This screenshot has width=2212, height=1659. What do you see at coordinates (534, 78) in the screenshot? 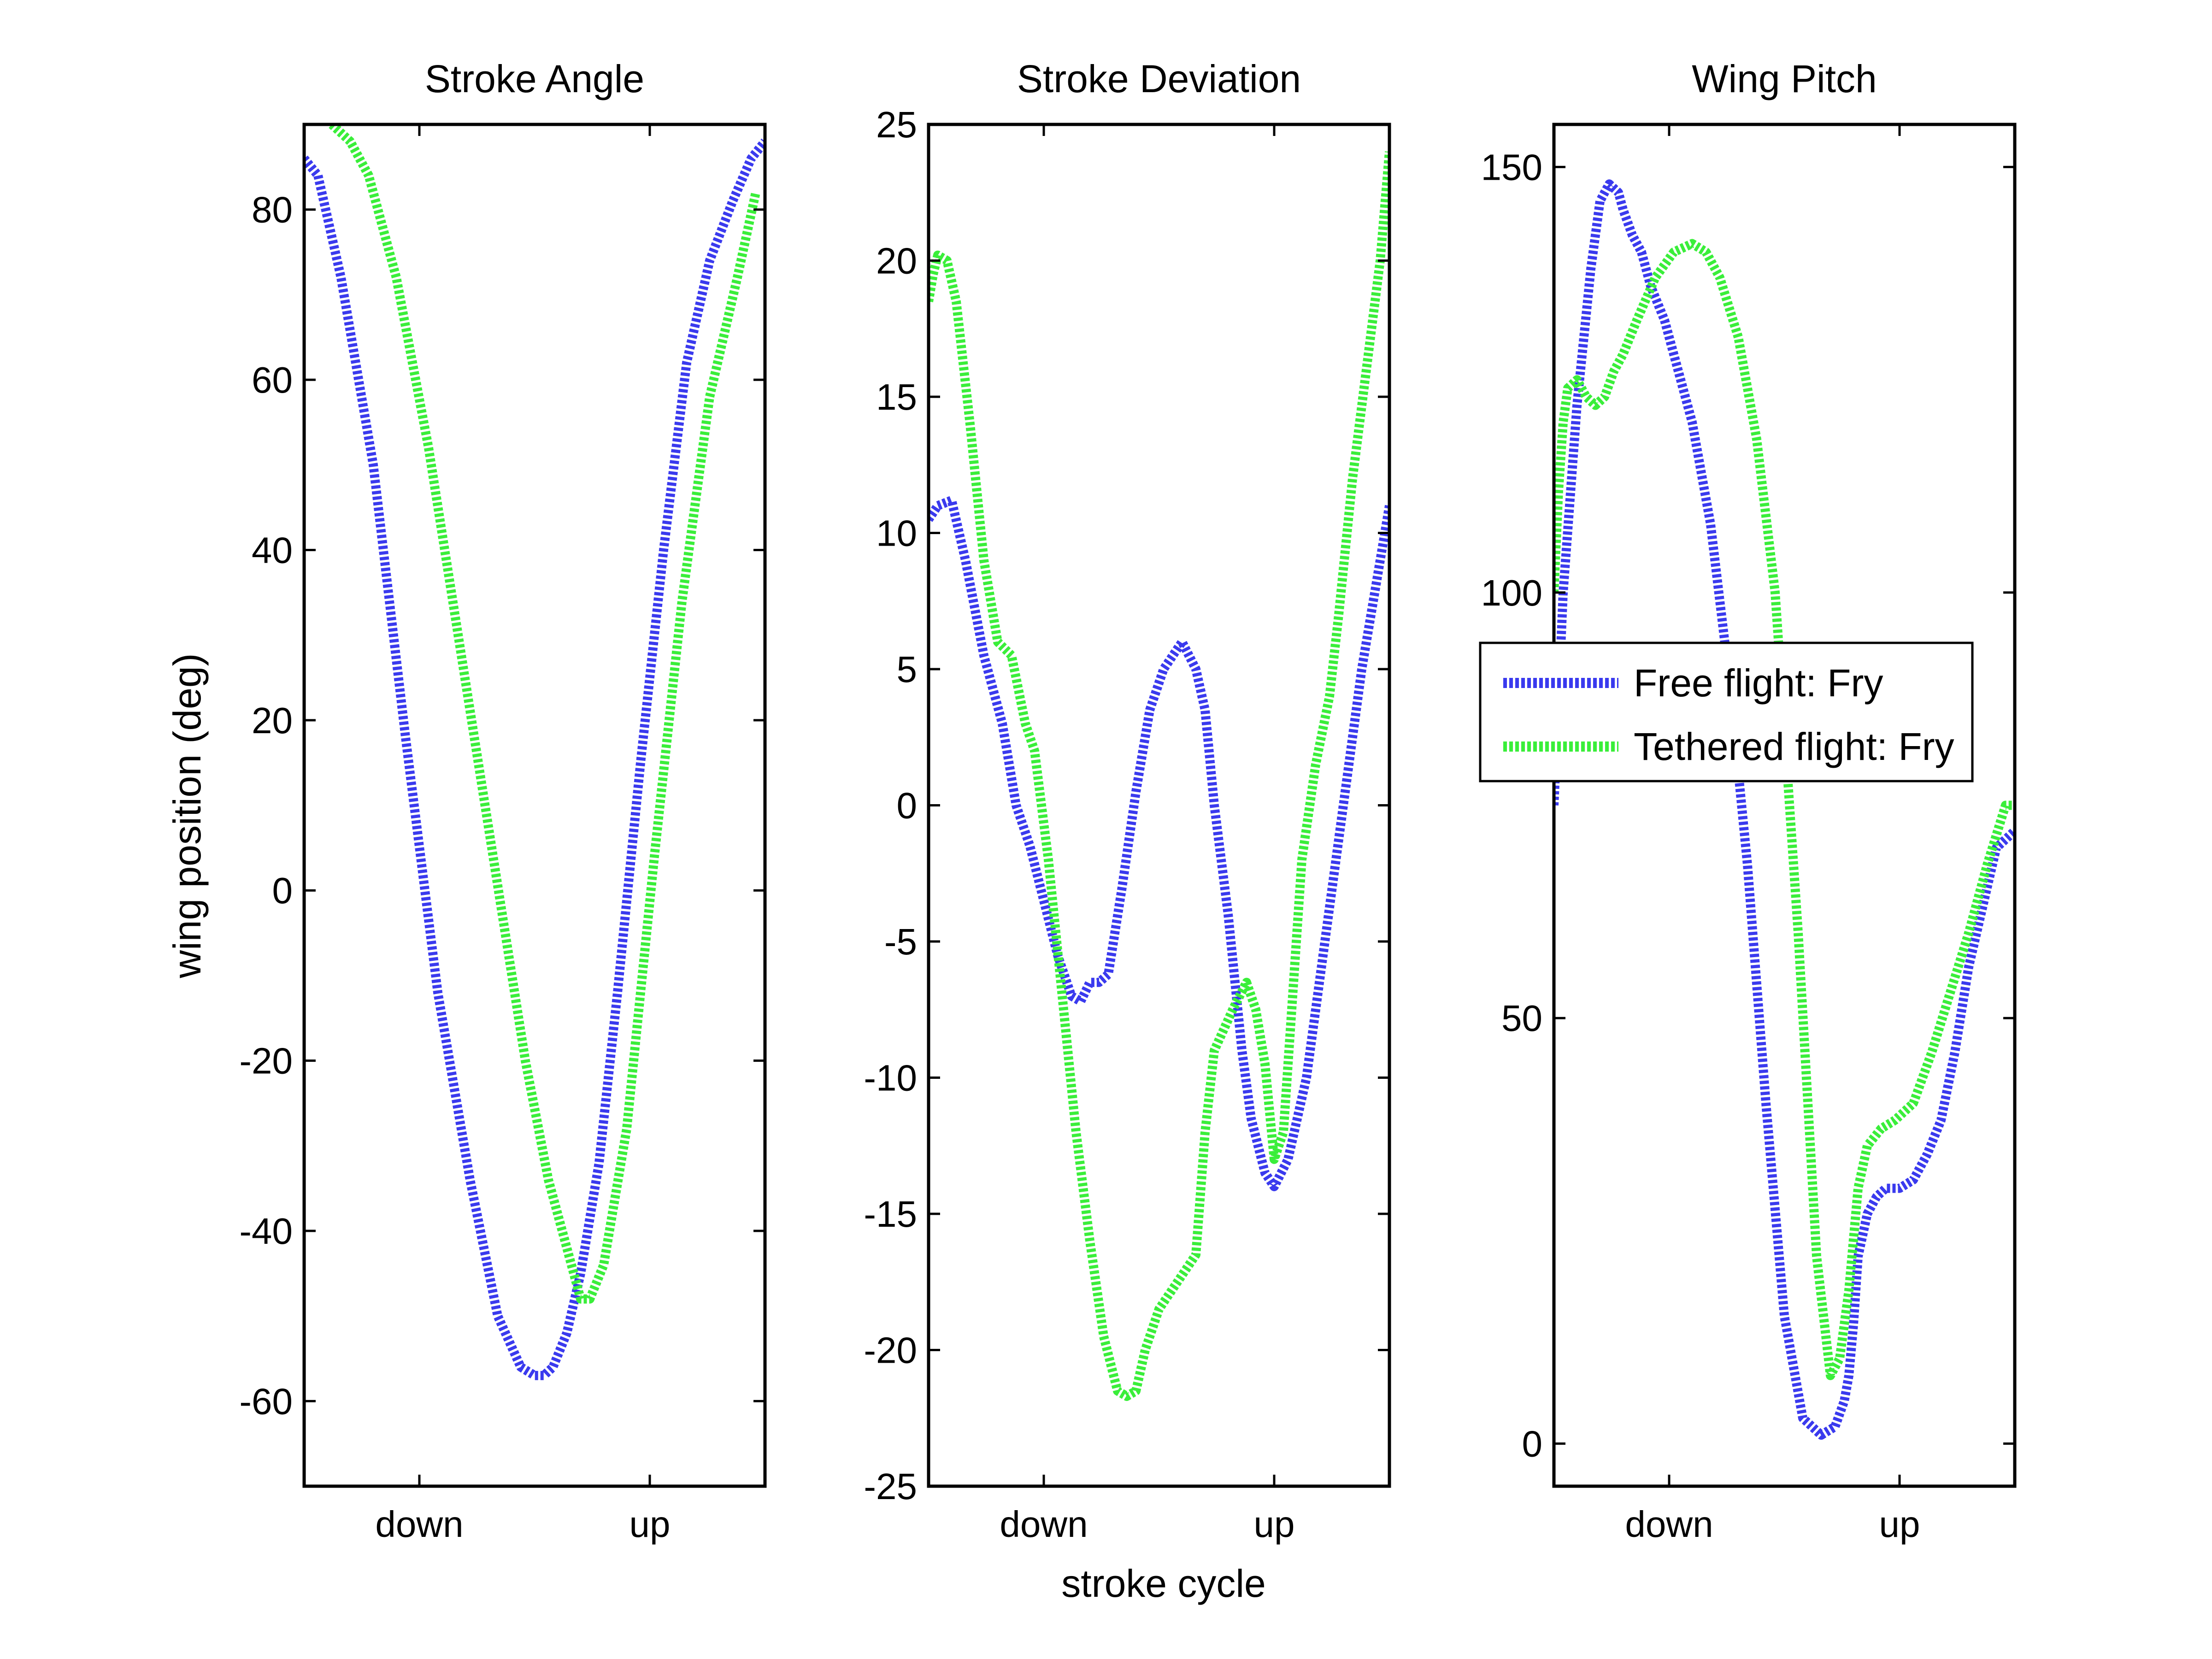
I see `panel-title-stroke-angle: Stroke Angle` at bounding box center [534, 78].